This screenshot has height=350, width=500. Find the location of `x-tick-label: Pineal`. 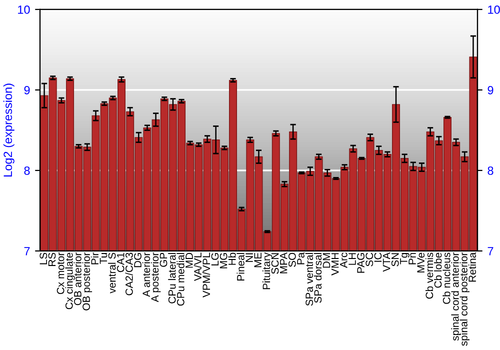

x-tick-label: Pineal is located at coordinates (240, 266).